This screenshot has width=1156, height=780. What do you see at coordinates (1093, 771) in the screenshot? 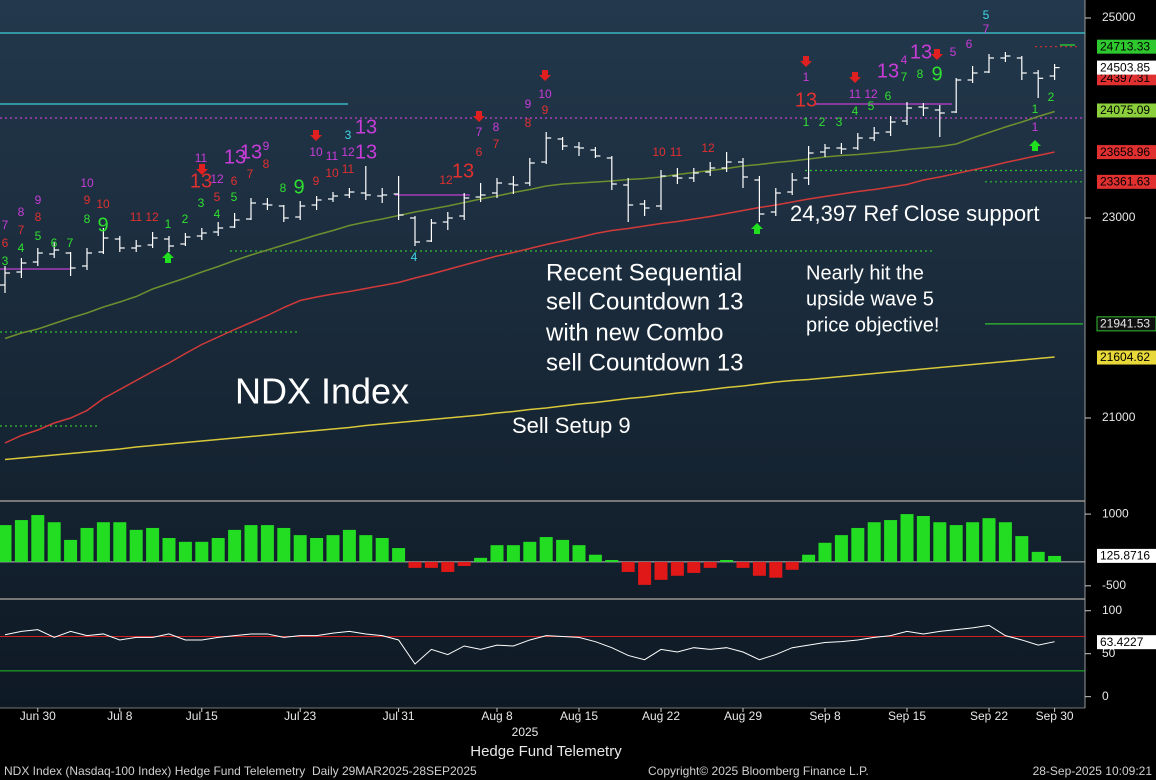
I see `footer-right: 28-Sep-2025 10:09:21` at bounding box center [1093, 771].